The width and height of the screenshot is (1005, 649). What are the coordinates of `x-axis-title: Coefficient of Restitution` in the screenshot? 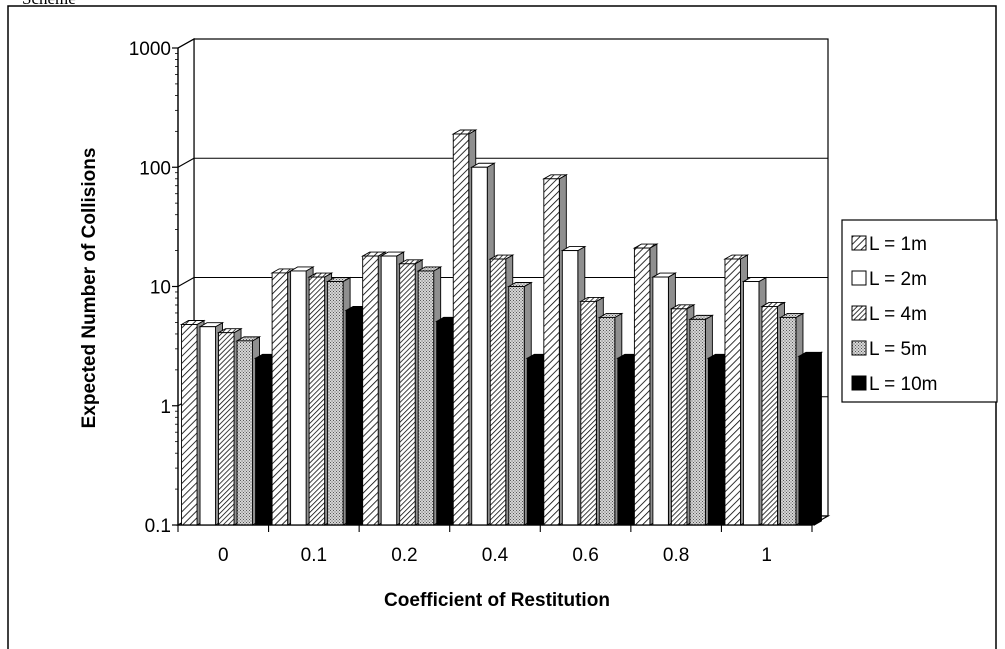 It's located at (497, 600).